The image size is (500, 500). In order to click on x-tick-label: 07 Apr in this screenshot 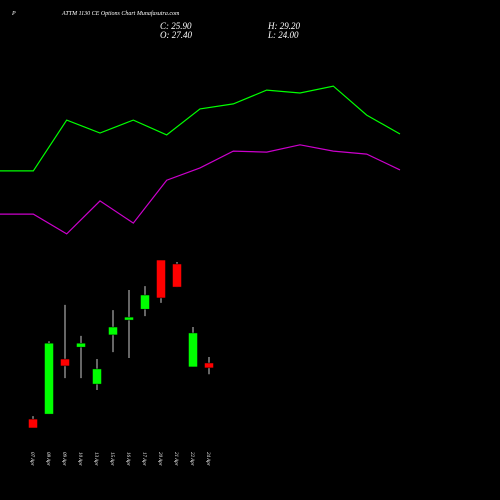, I will do `click(31, 459)`.